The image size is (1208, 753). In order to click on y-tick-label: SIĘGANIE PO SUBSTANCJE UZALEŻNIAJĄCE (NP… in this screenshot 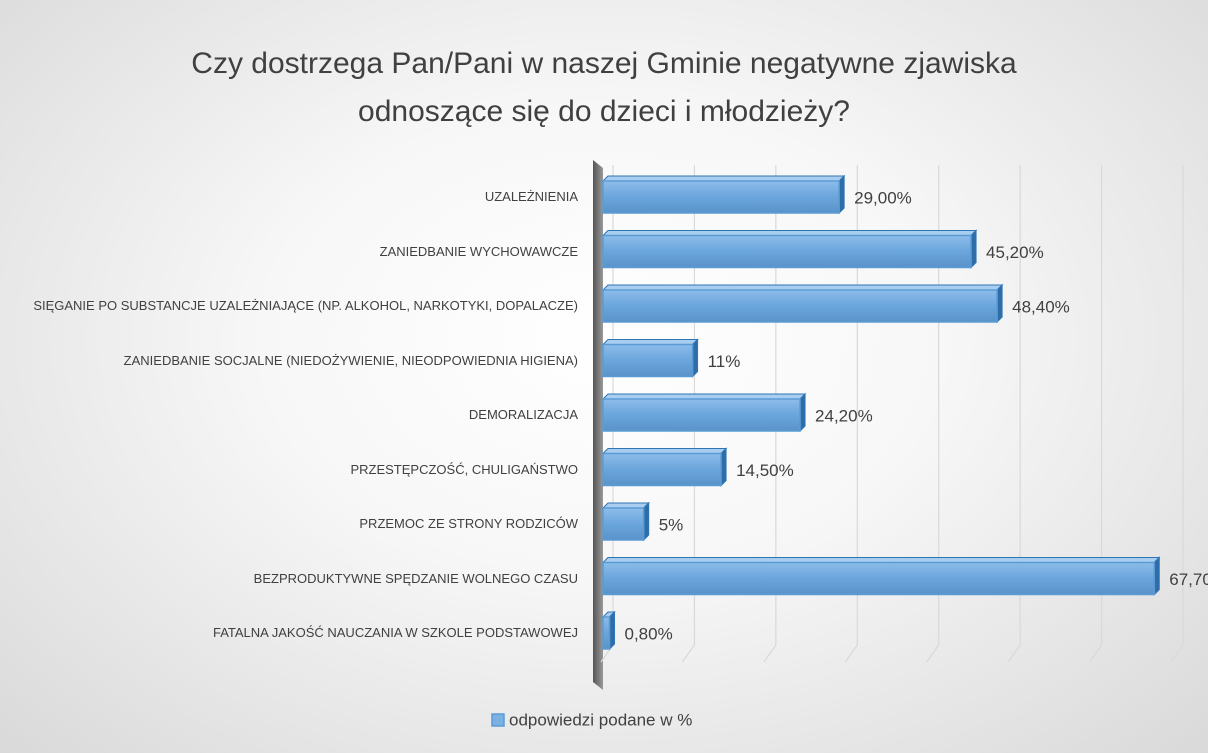, I will do `click(305, 305)`.